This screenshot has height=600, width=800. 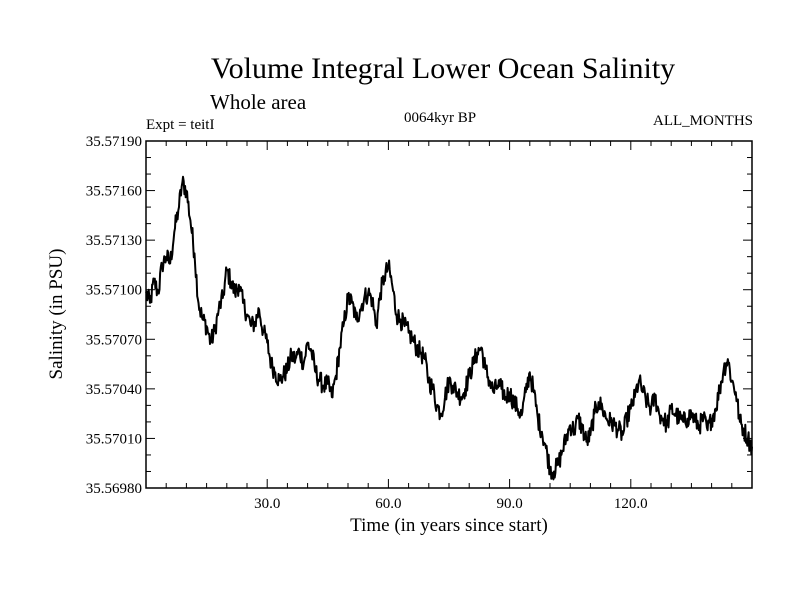 What do you see at coordinates (180, 125) in the screenshot?
I see `experiment-label: Expt = teitI` at bounding box center [180, 125].